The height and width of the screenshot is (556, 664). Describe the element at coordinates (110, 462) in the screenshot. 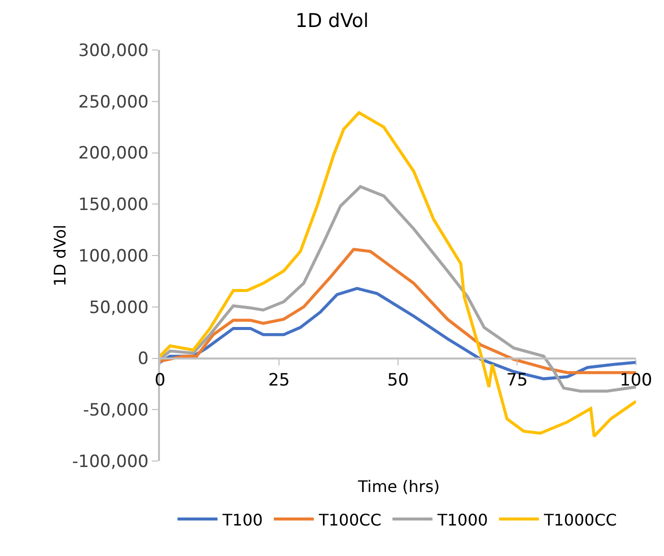

I see `y-tick-label: -100,000` at that location.